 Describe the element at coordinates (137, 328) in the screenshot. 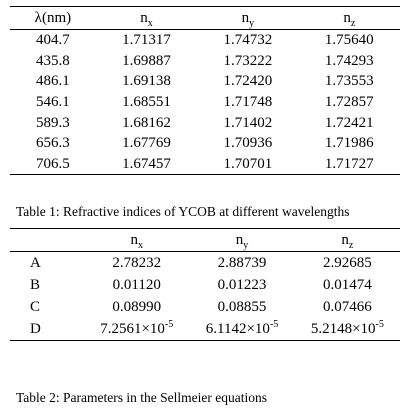

I see `nx-cell: 7.2561×10⁻⁵` at that location.